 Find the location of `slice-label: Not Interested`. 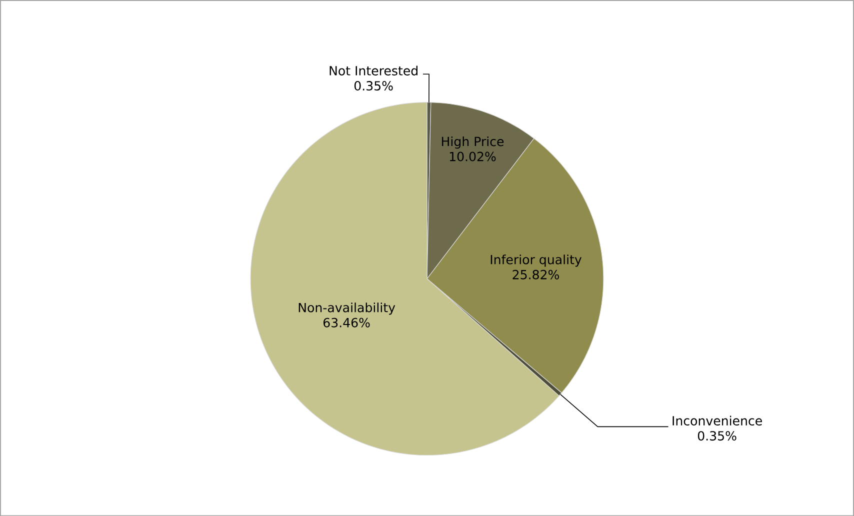

slice-label: Not Interested is located at coordinates (374, 71).